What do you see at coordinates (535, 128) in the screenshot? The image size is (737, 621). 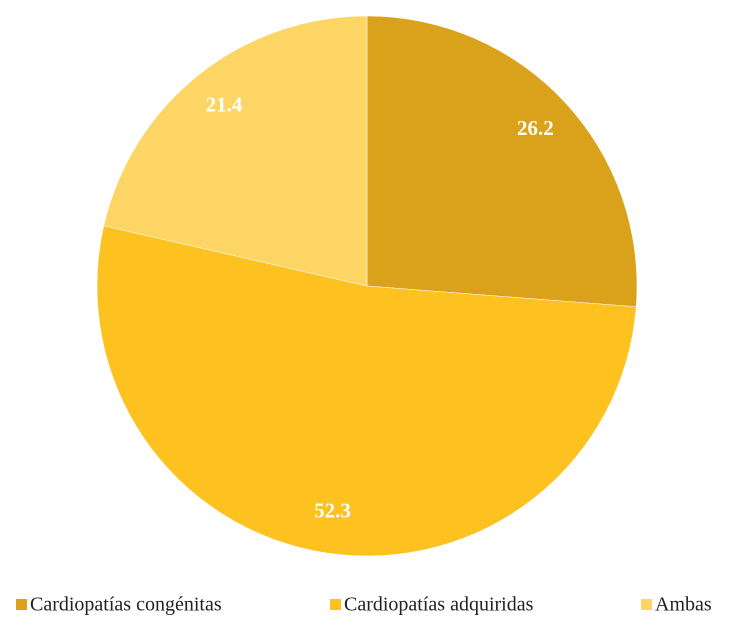 I see `data-label: 26.2` at bounding box center [535, 128].